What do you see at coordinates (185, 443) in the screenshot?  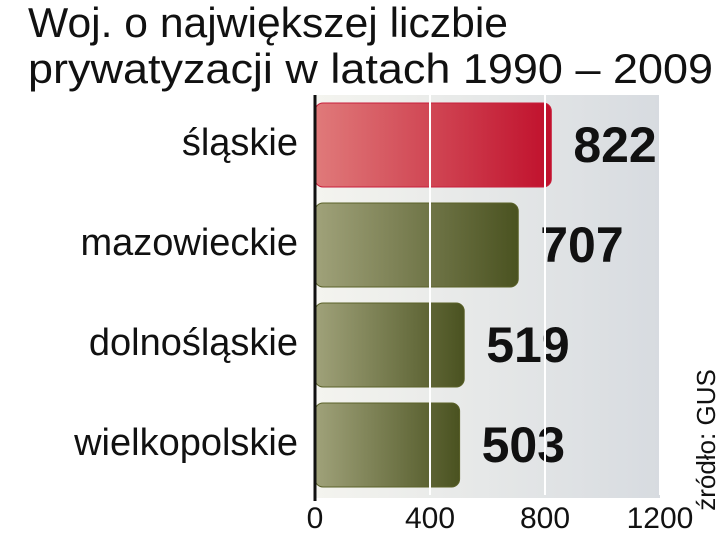 I see `y-tick-label: wielkopolskie` at bounding box center [185, 443].